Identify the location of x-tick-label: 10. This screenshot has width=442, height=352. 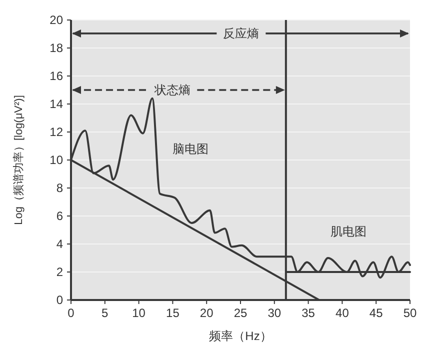
(139, 313).